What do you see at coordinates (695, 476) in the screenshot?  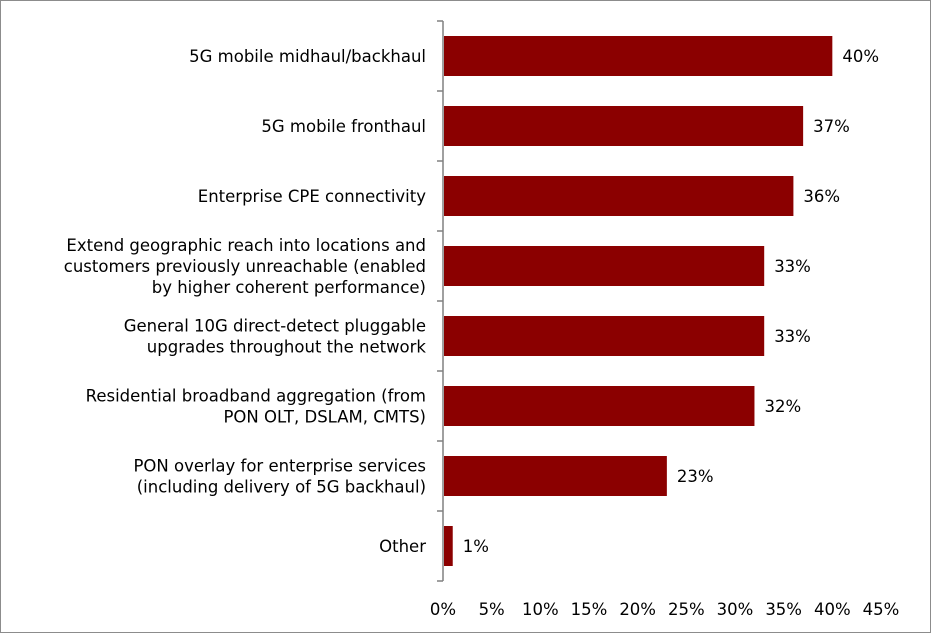 I see `data-label: 23%` at bounding box center [695, 476].